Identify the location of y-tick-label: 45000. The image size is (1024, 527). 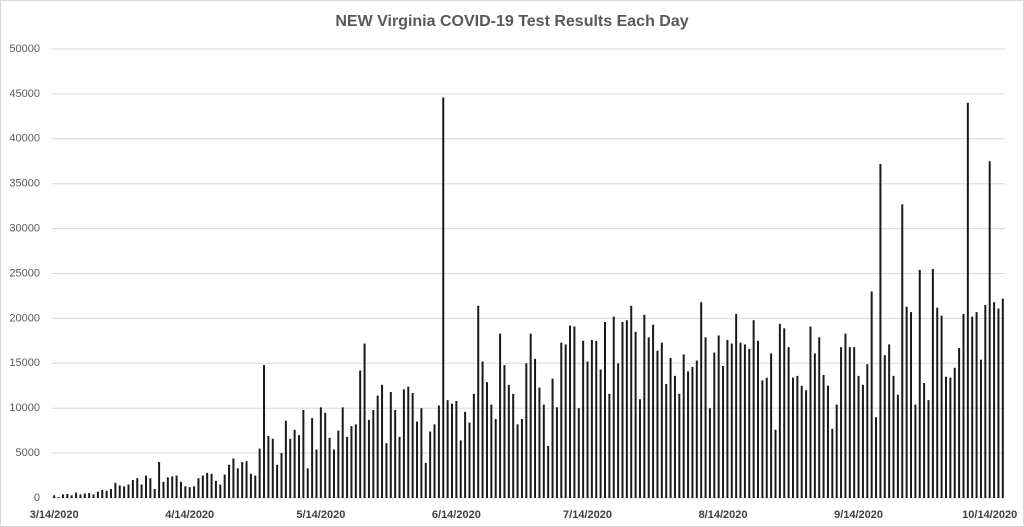
(24, 94).